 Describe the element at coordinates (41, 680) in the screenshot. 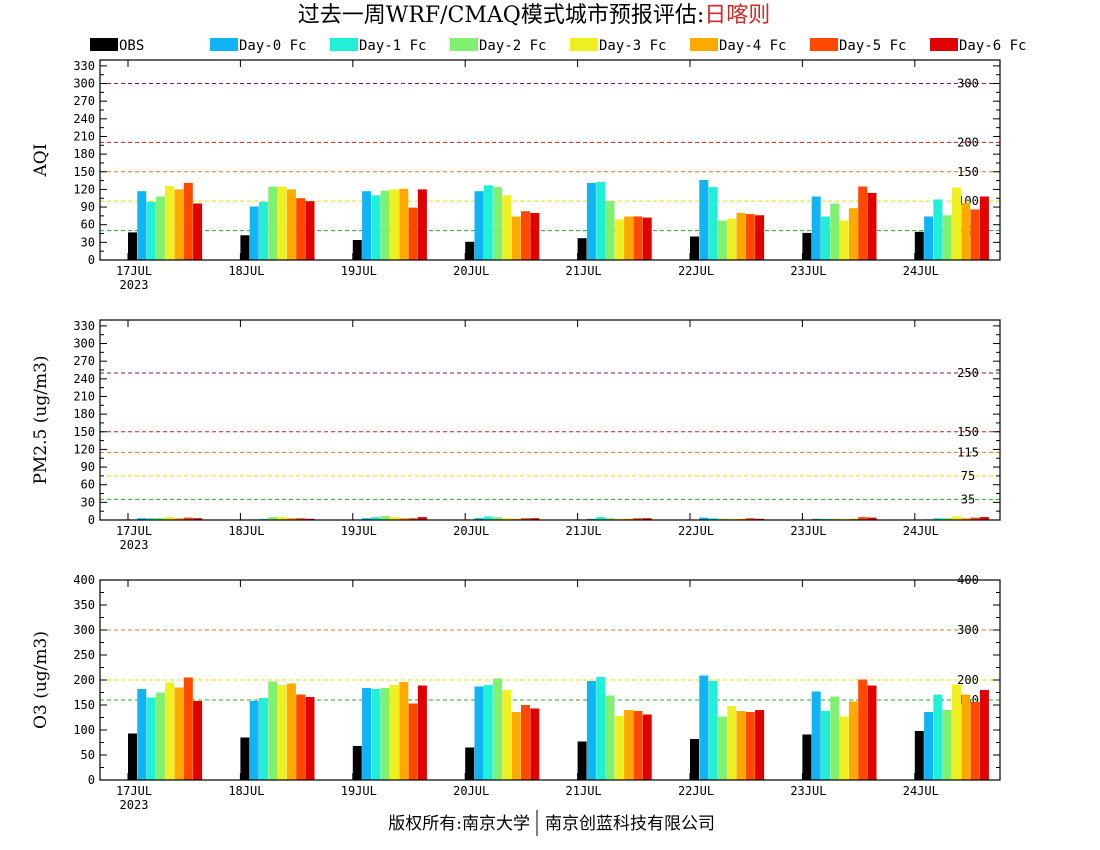

I see `y-axis-label: O3 (ug/m3)` at that location.